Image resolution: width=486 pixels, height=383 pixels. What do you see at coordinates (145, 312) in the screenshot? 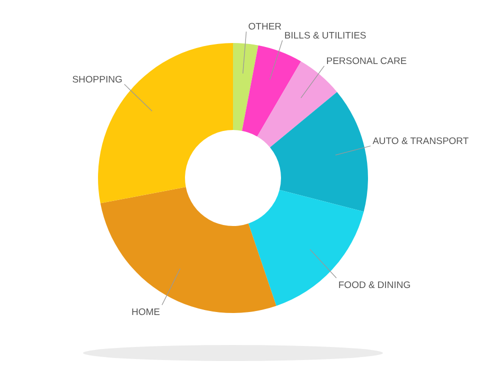
I see `slice-label: HOME` at bounding box center [145, 312].